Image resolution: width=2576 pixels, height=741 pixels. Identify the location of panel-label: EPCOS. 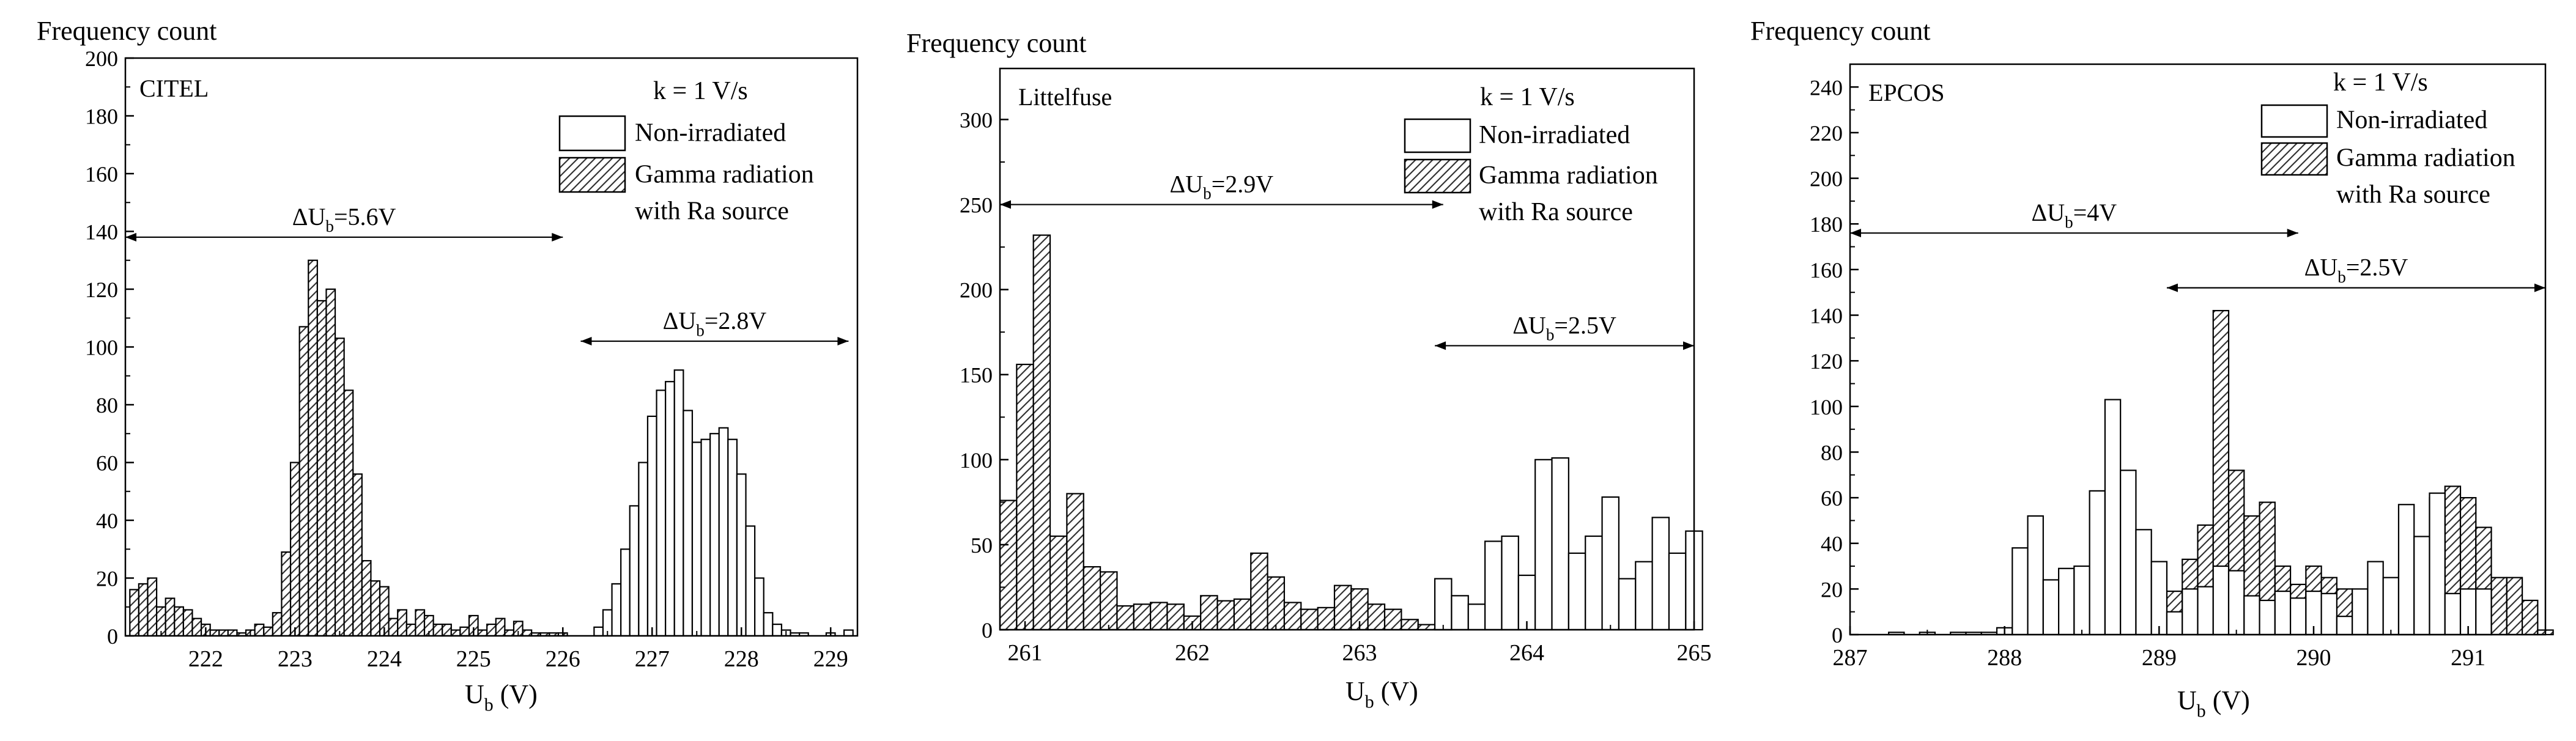
(1906, 92).